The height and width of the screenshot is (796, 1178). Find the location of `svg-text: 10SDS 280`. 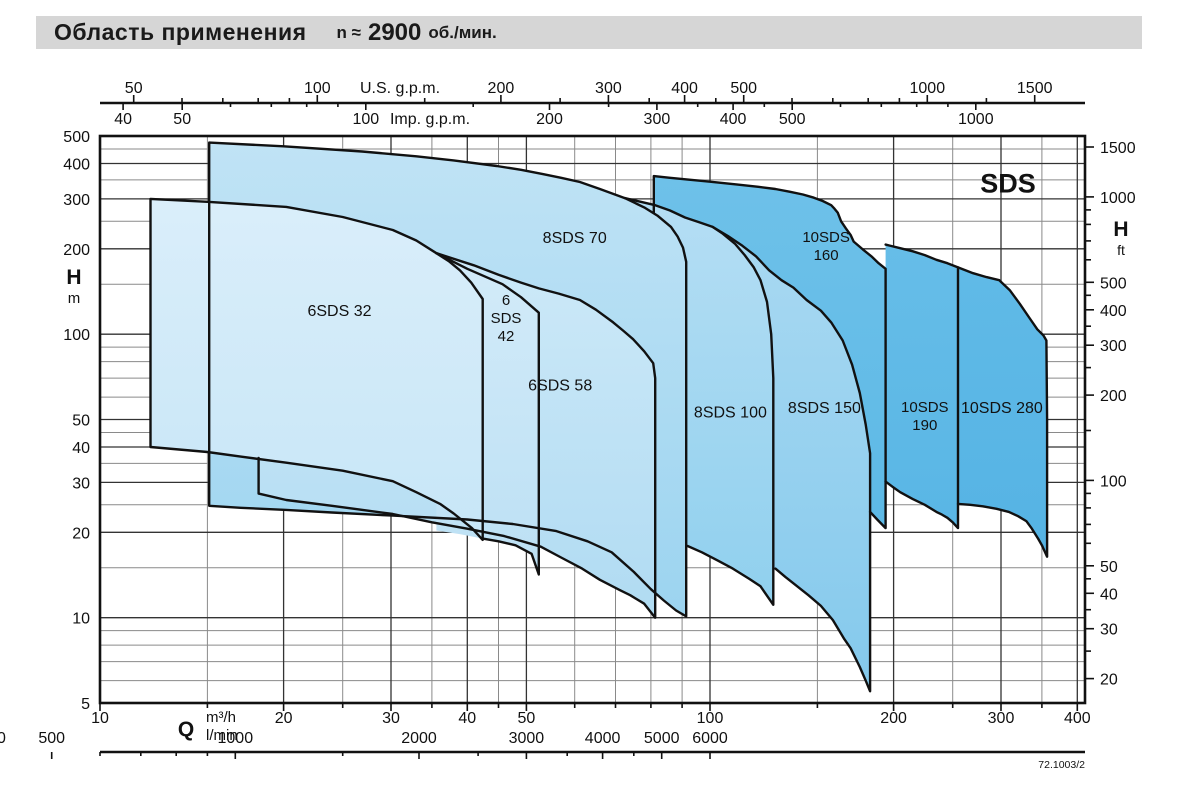

svg-text: 10SDS 280 is located at coordinates (1002, 408).